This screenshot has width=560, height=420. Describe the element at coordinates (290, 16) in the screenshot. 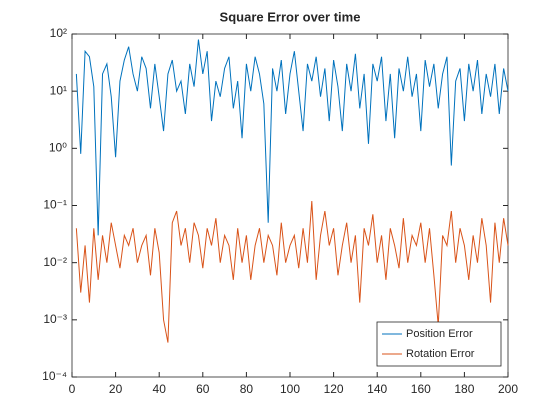

I see `chart-title: Square Error over time` at that location.